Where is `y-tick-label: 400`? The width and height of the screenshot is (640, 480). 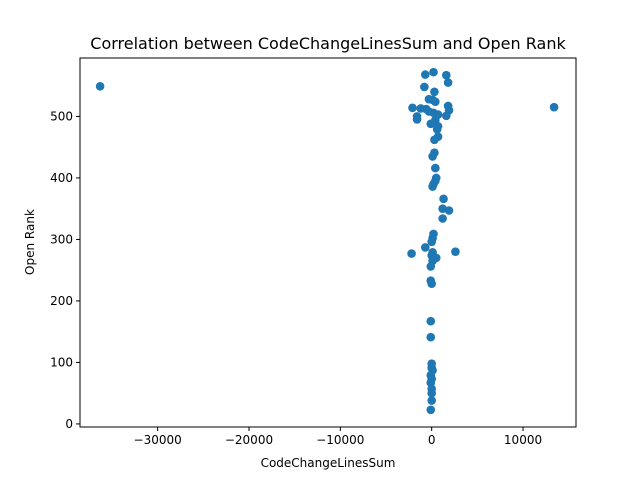
y-tick-label: 400 is located at coordinates (61, 178).